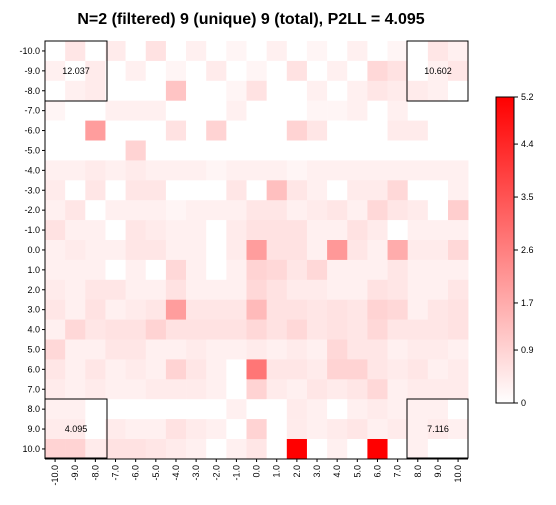  Describe the element at coordinates (438, 429) in the screenshot. I see `corner-value-bottom-right: 7.116` at that location.